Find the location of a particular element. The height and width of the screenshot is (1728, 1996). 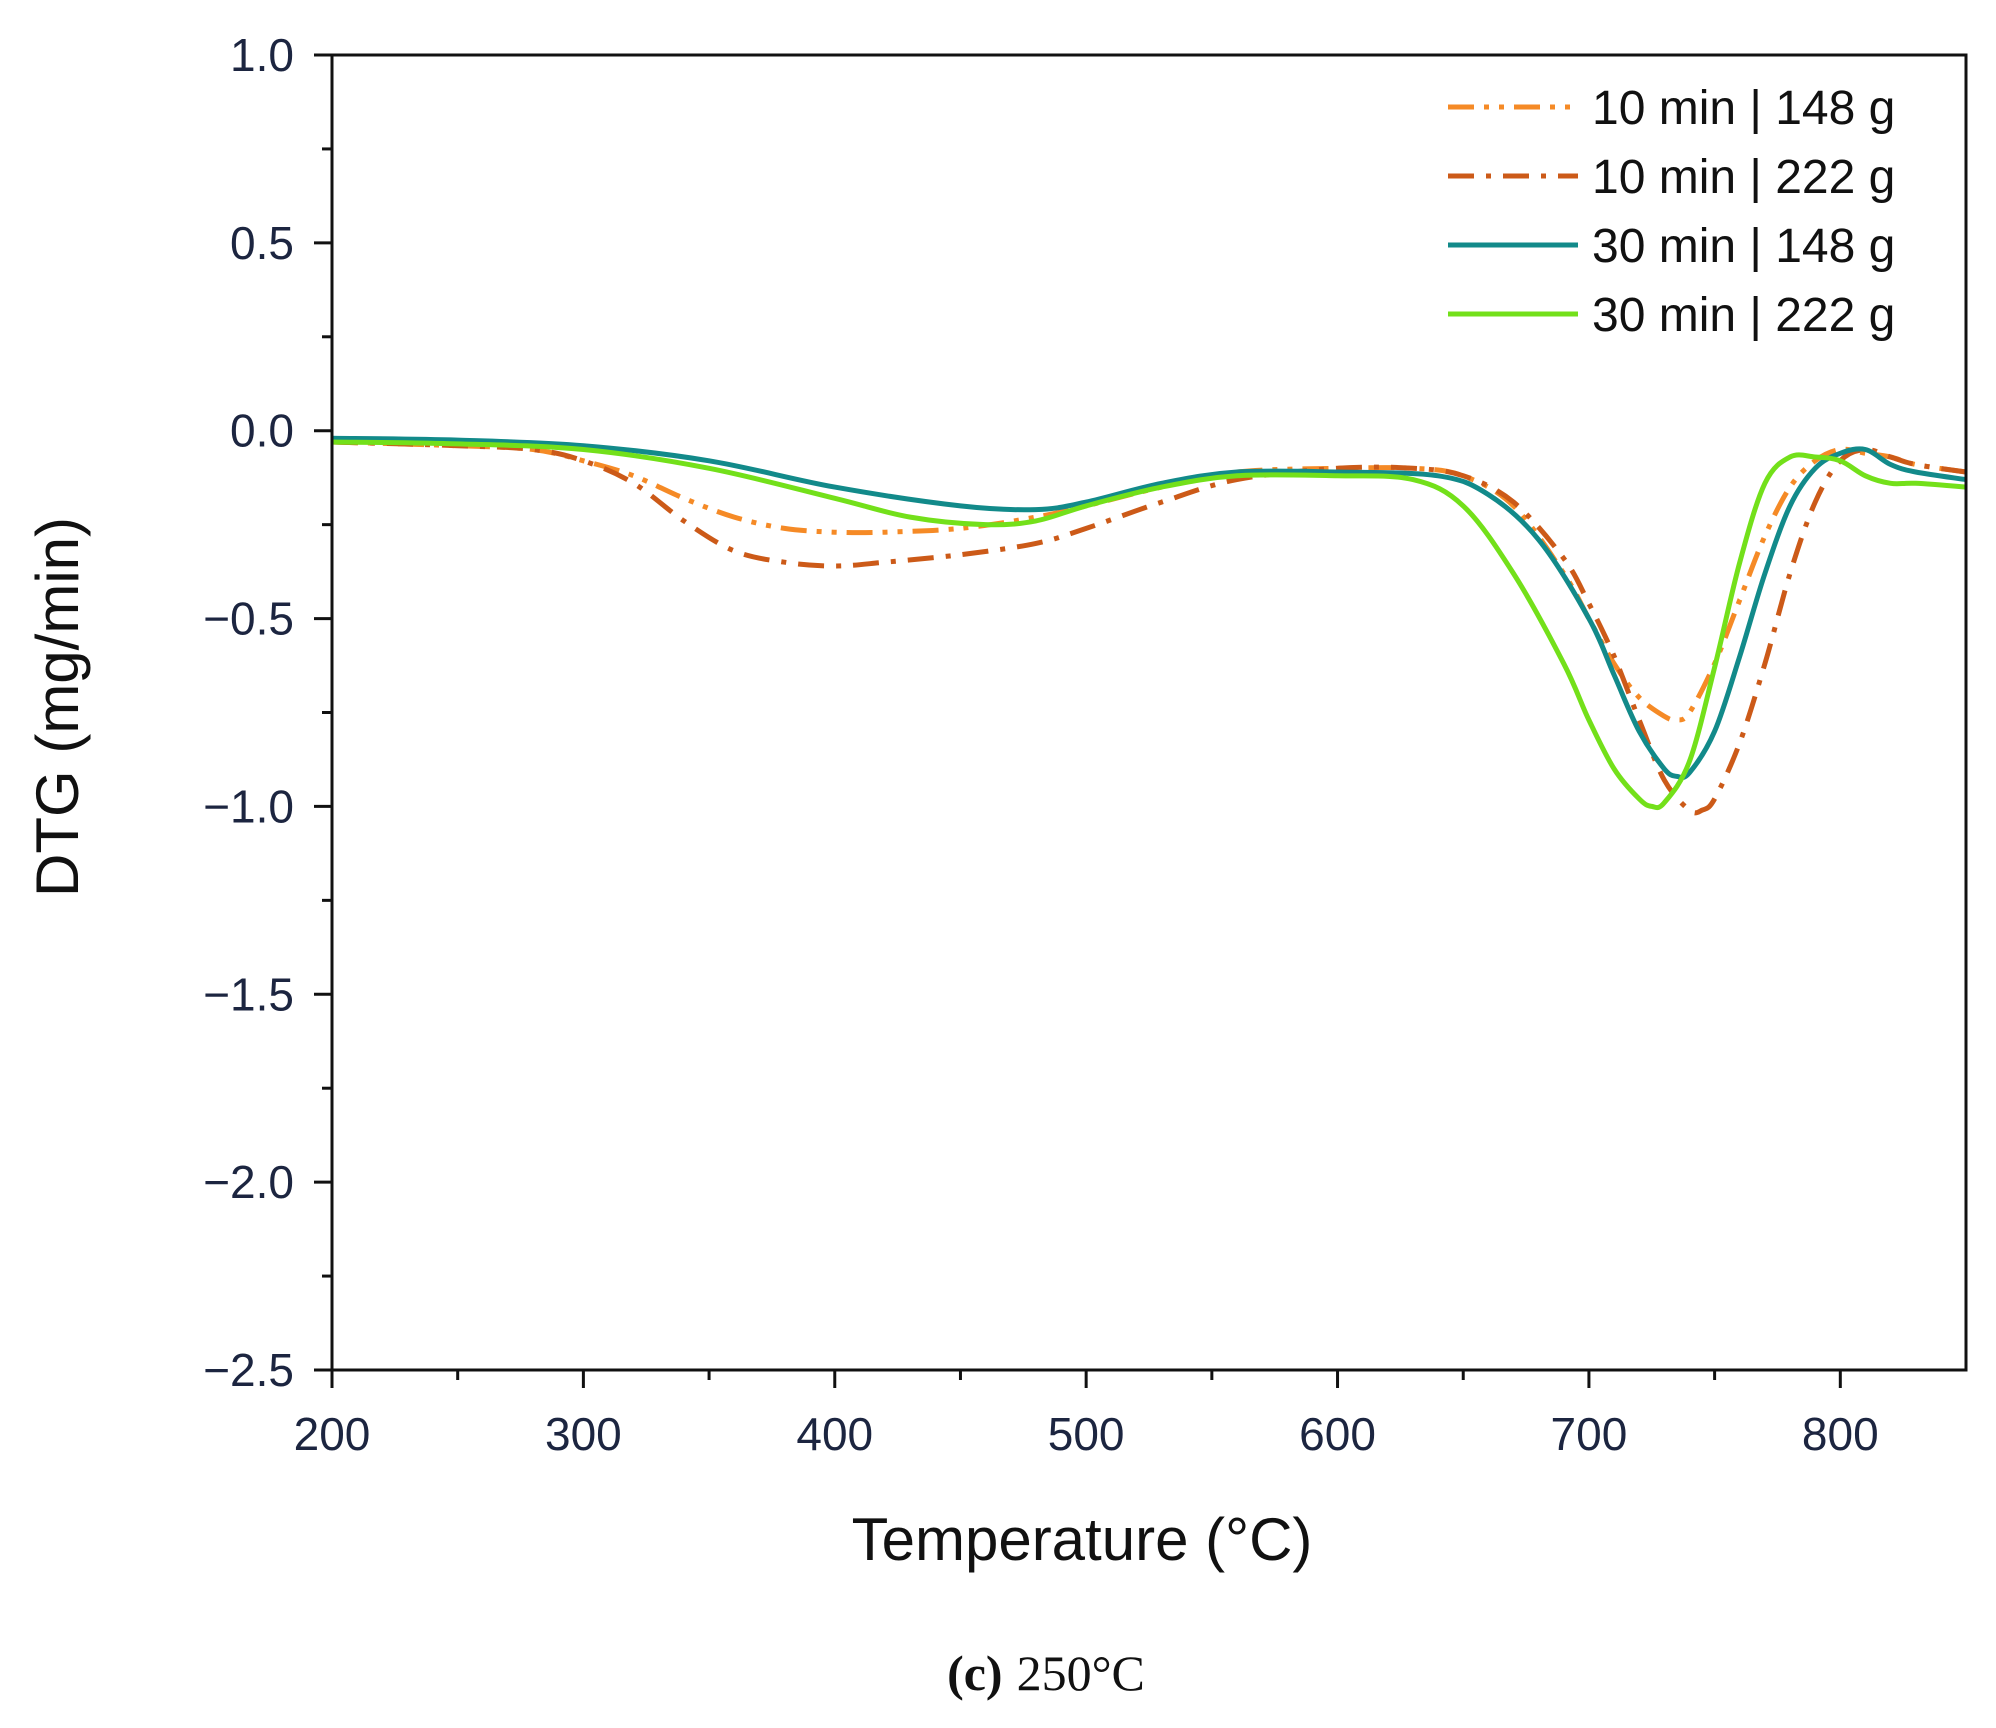

x-axis-title: Temperature (°C) is located at coordinates (1082, 1539).